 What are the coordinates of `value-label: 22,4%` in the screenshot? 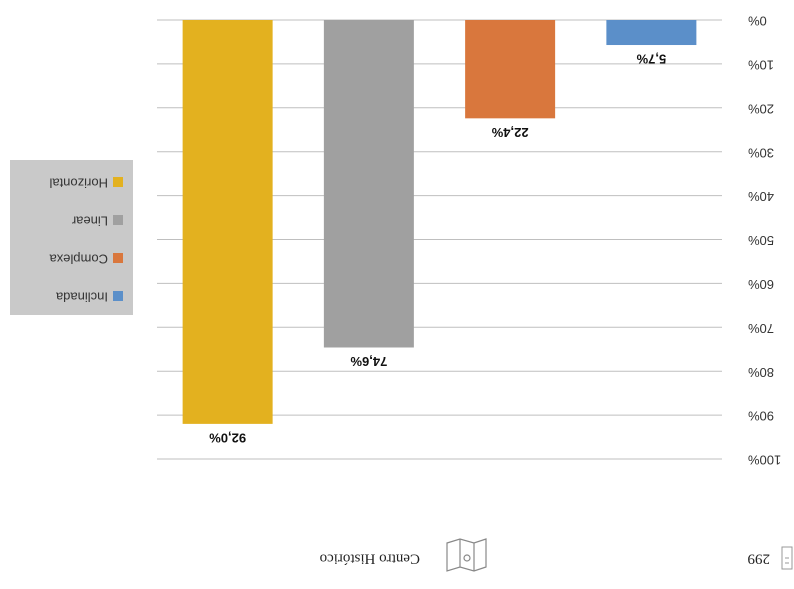 It's located at (509, 132).